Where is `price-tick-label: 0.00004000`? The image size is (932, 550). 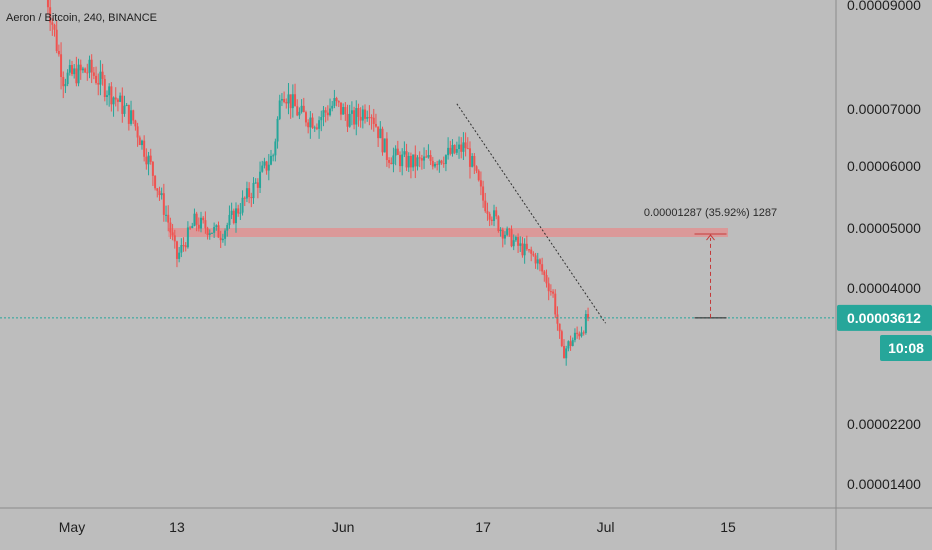
price-tick-label: 0.00004000 is located at coordinates (884, 288).